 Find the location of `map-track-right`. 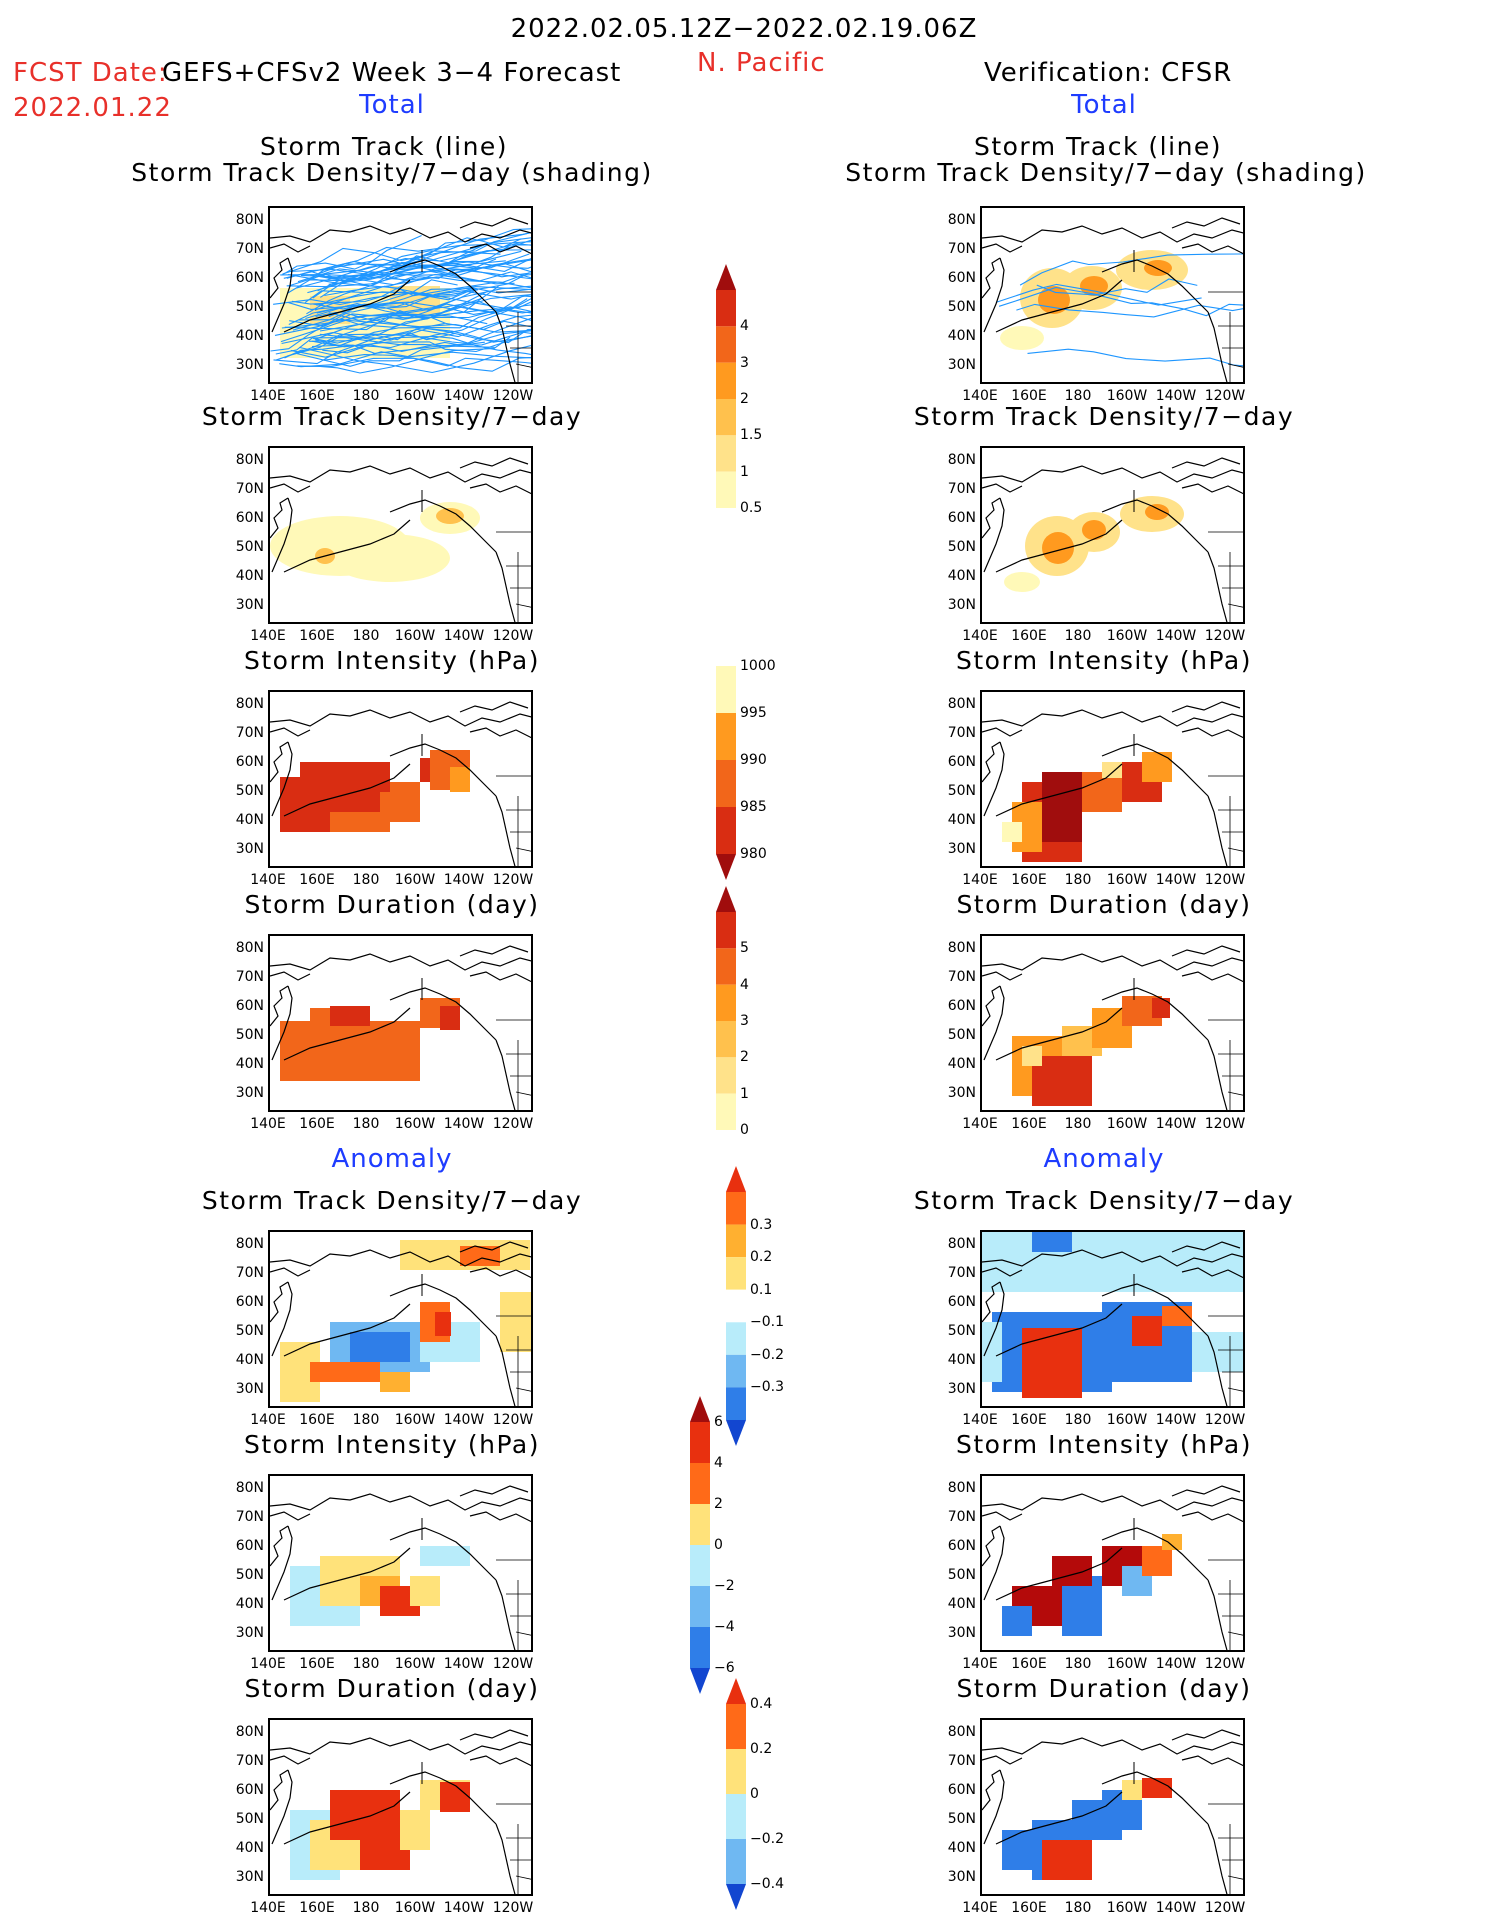

map-track-right is located at coordinates (1112, 295).